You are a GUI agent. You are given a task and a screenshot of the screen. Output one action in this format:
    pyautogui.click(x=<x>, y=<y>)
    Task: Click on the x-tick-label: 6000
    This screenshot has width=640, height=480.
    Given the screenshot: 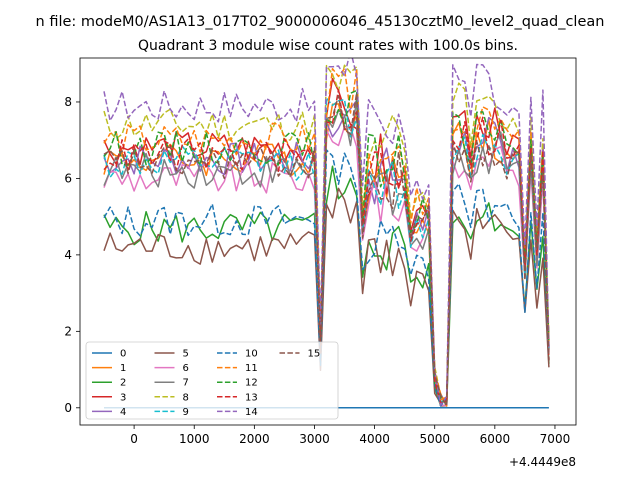 What is the action you would take?
    pyautogui.click(x=495, y=439)
    